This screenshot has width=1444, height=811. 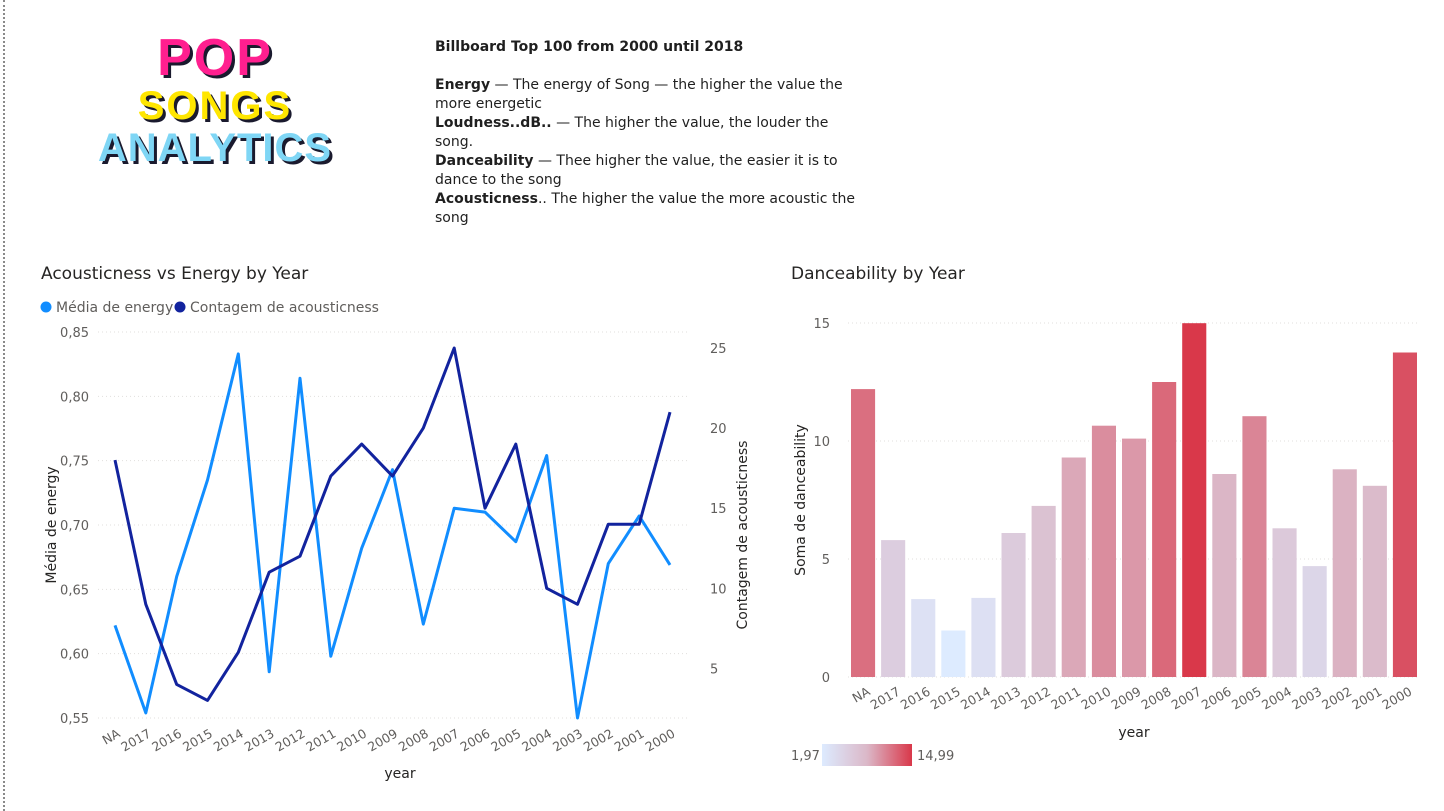 I want to click on color-scale-max-label: 14,99, so click(x=935, y=756).